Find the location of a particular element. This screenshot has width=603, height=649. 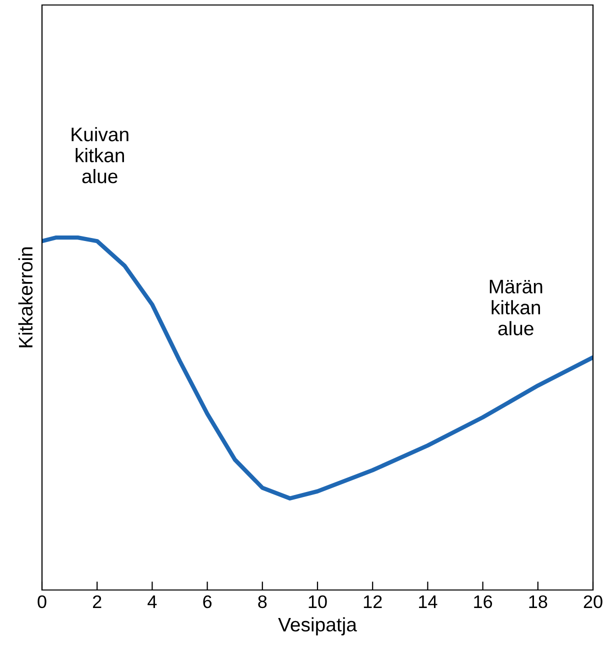

x-tick-label: 12 is located at coordinates (373, 601).